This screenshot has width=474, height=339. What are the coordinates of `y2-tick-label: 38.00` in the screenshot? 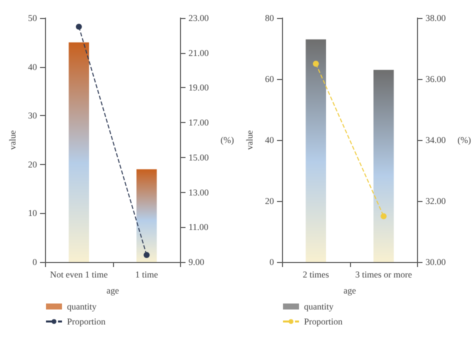 It's located at (436, 18).